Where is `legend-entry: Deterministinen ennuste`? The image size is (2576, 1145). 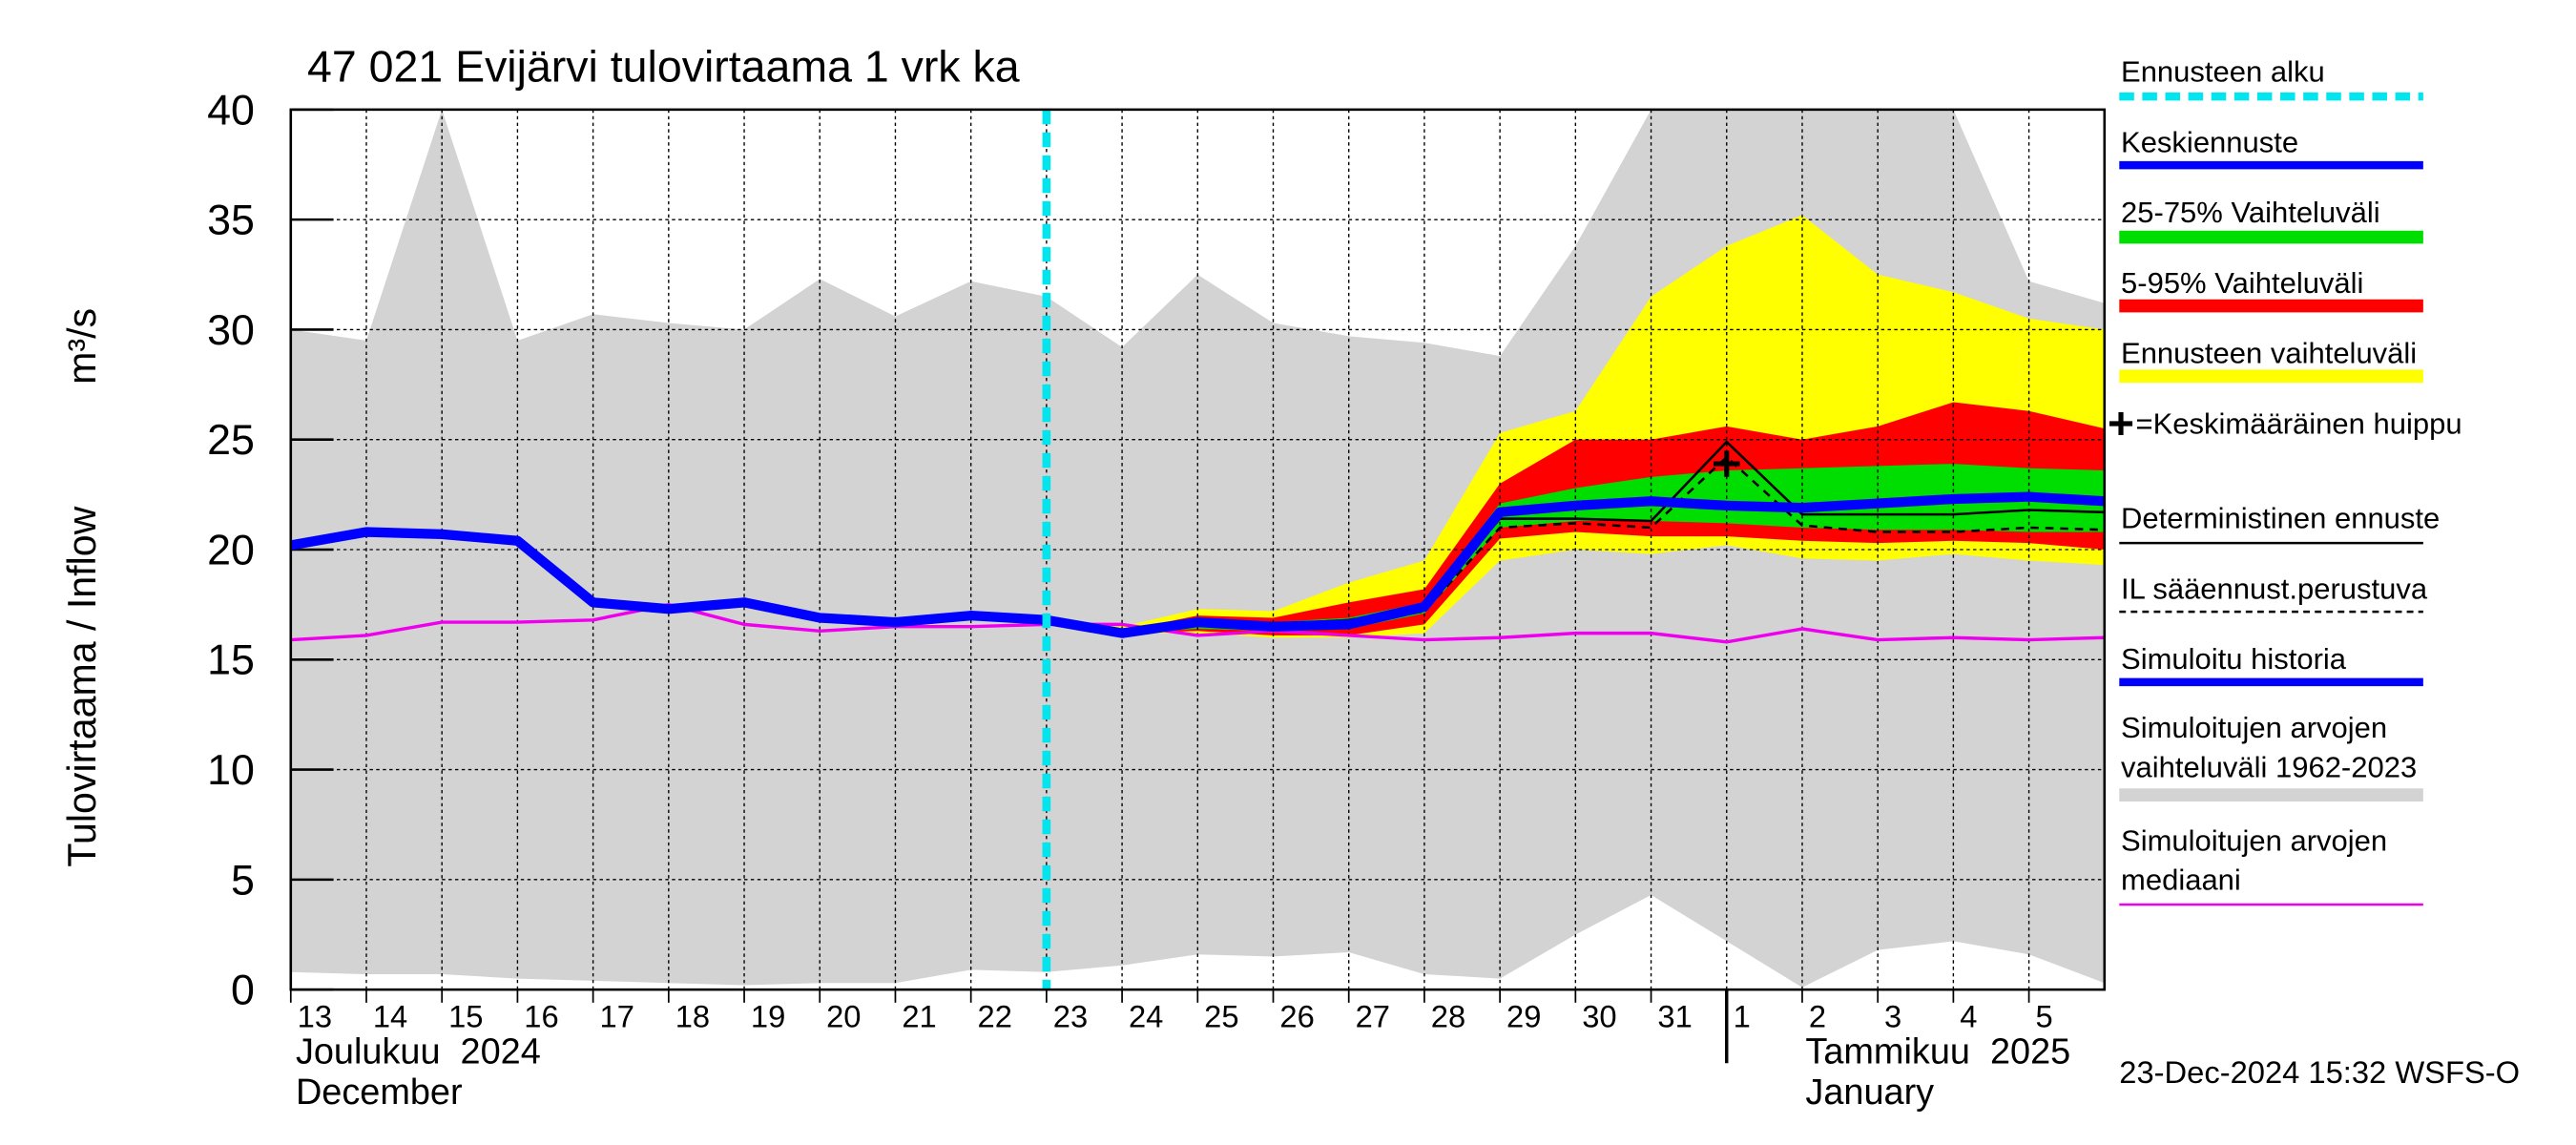
legend-entry: Deterministinen ennuste is located at coordinates (2281, 518).